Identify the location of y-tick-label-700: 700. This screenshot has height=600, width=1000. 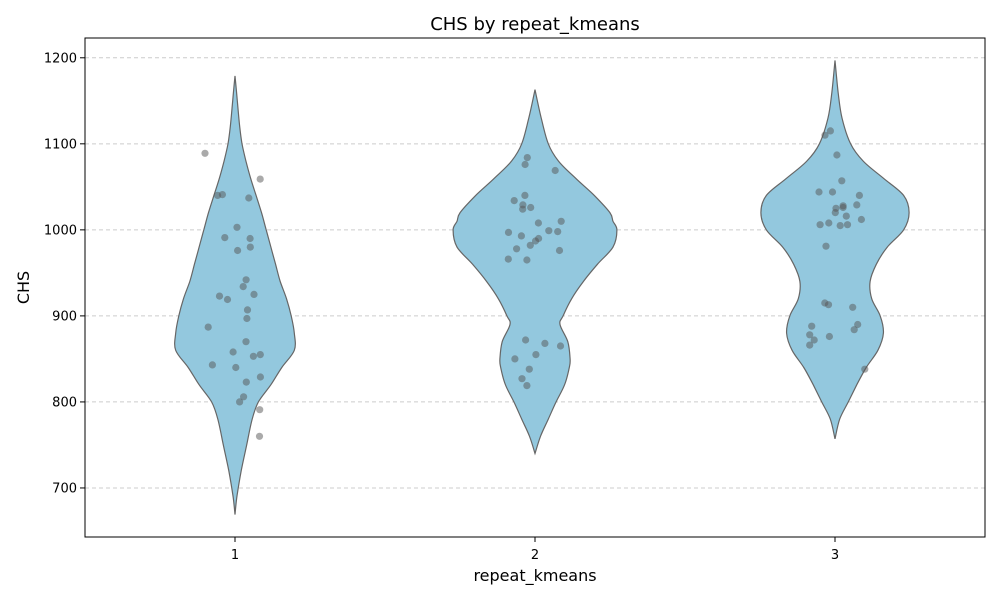
(64, 488).